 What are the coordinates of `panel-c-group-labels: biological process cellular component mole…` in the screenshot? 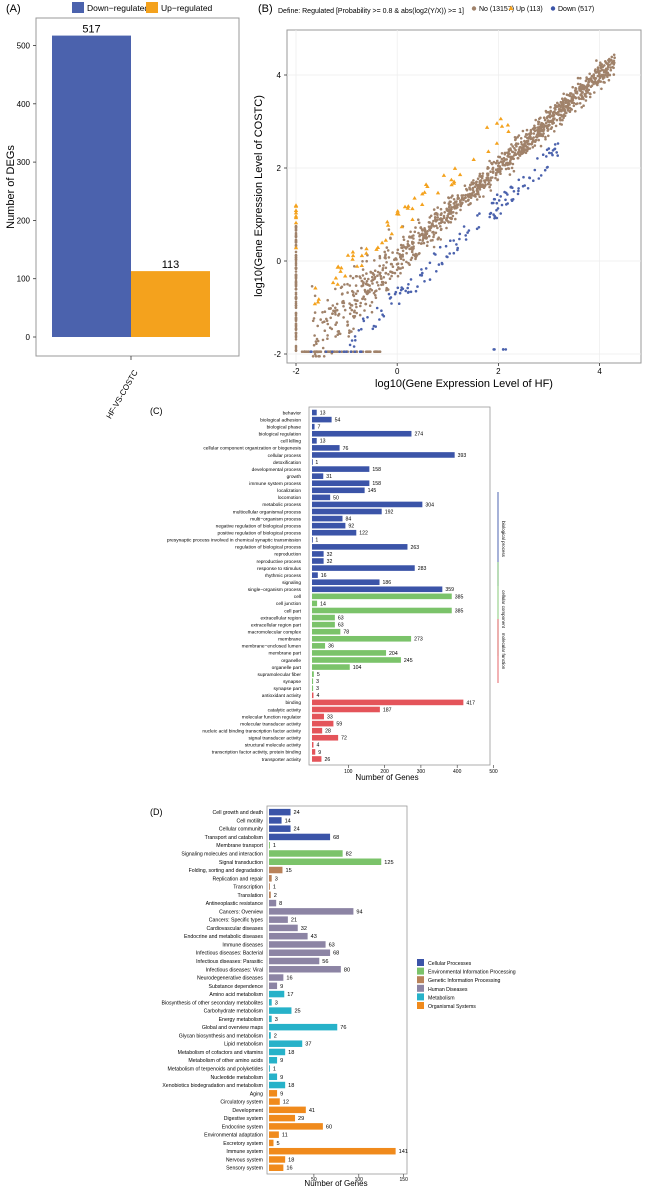 It's located at (501, 587).